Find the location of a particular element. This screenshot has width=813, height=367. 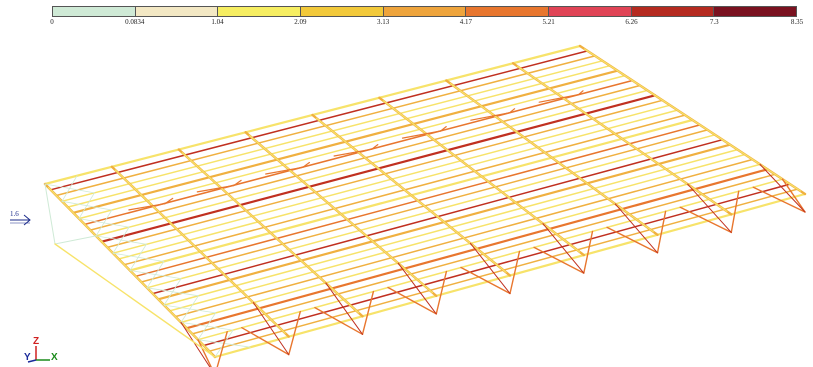

legend-tick-label: 5.21 is located at coordinates (548, 22).